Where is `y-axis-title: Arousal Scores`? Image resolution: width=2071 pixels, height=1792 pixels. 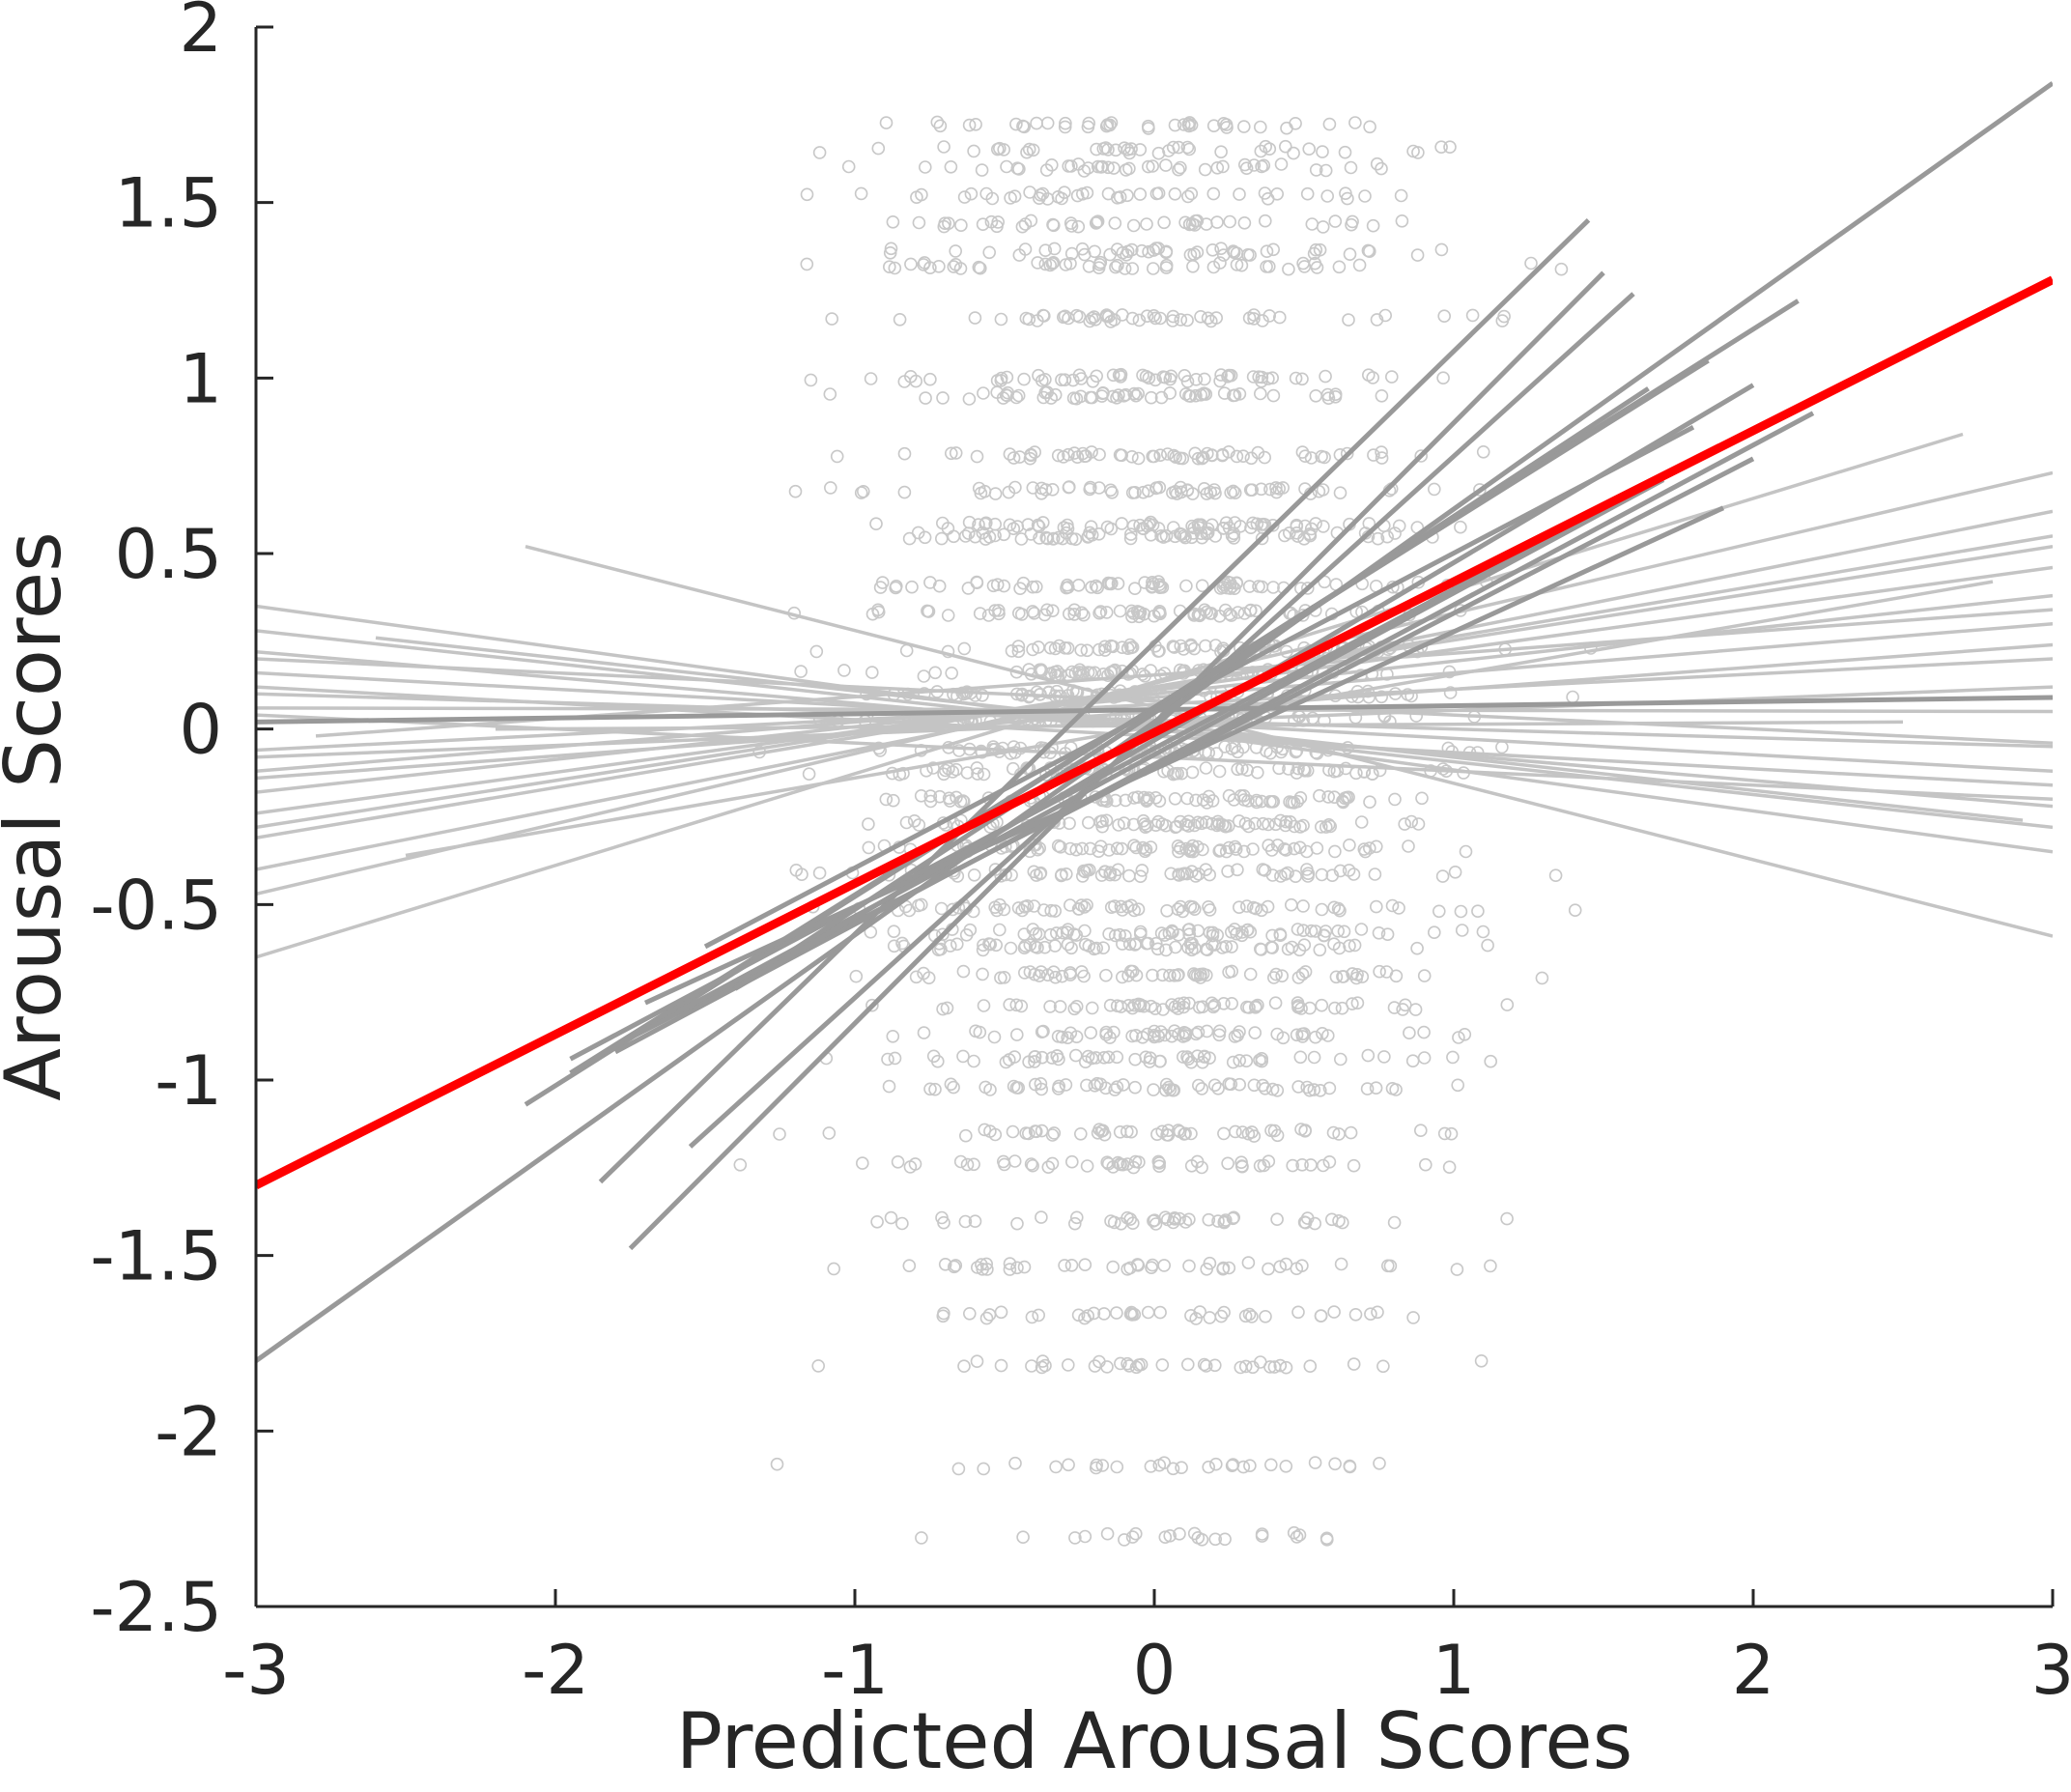
y-axis-title: Arousal Scores is located at coordinates (39, 816).